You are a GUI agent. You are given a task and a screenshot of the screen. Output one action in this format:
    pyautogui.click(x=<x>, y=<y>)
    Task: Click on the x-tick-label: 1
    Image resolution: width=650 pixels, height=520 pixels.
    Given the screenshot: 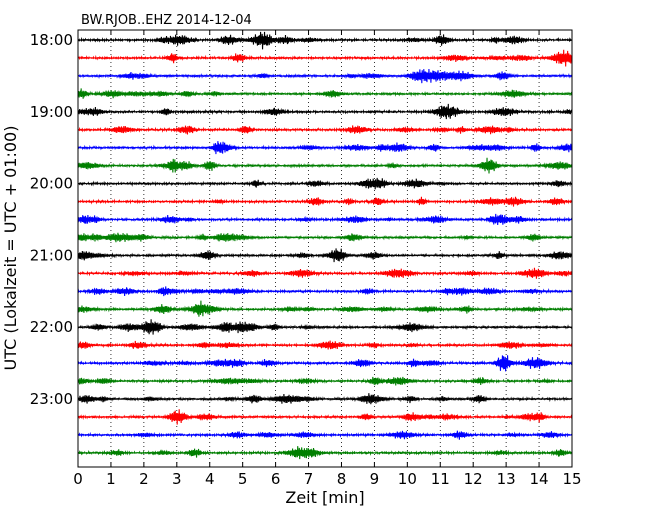 What is the action you would take?
    pyautogui.click(x=111, y=479)
    